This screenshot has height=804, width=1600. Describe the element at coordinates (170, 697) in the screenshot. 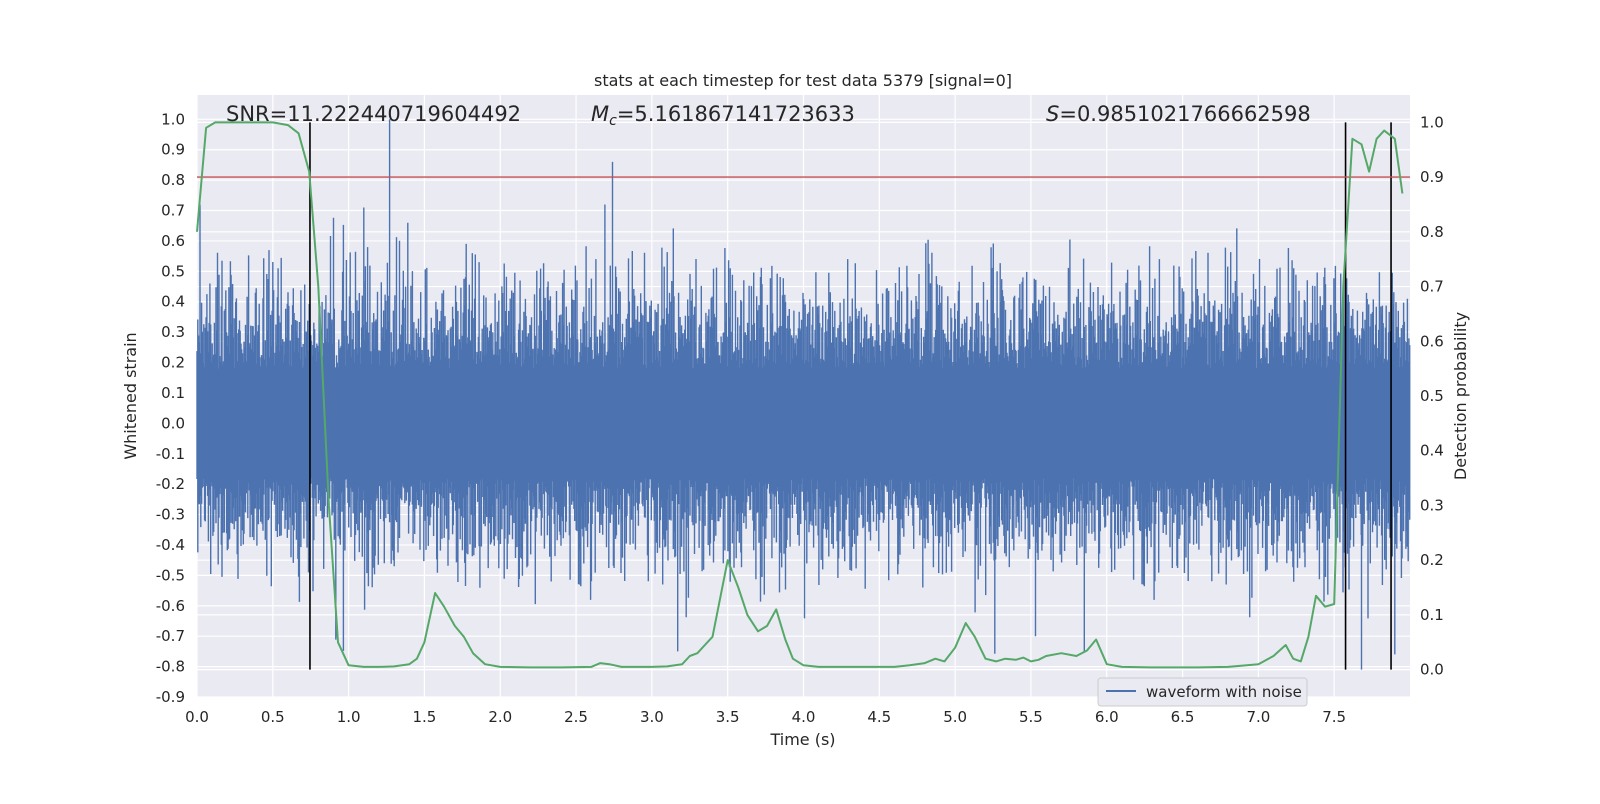

I see `y-tick-label: -0.9` at that location.